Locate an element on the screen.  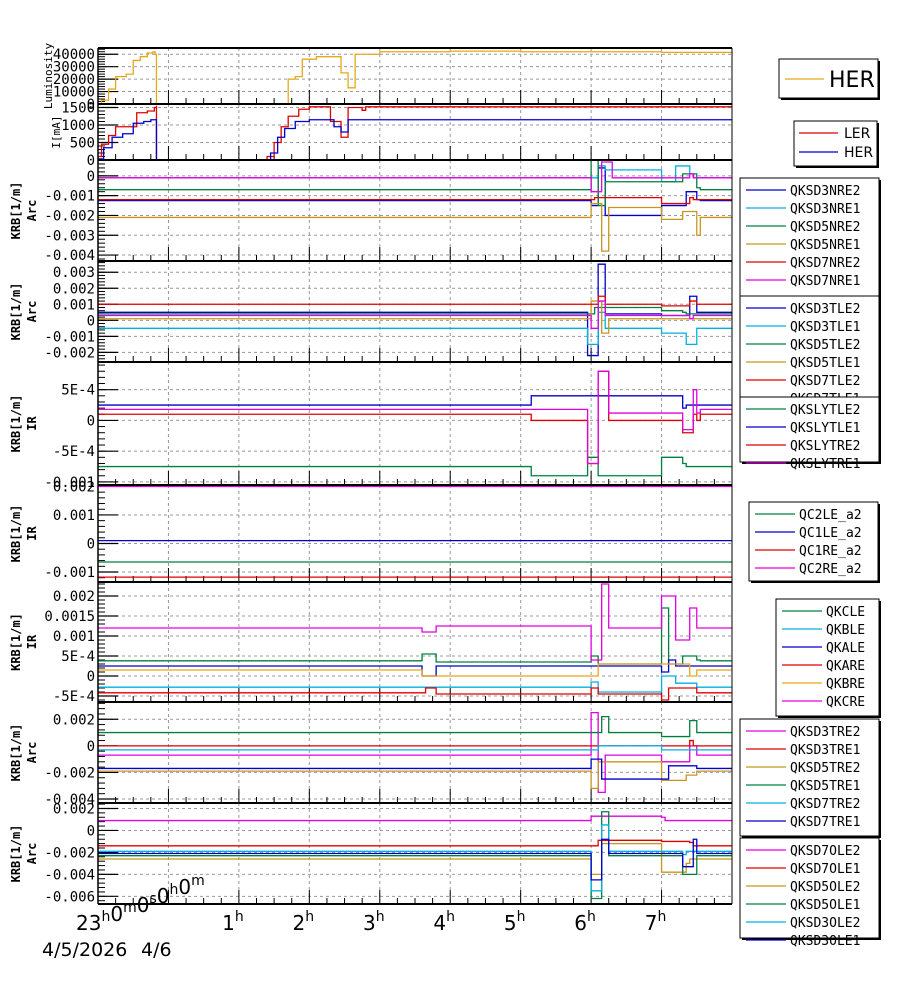
y-tick-label: 0.0015 is located at coordinates (69, 617).